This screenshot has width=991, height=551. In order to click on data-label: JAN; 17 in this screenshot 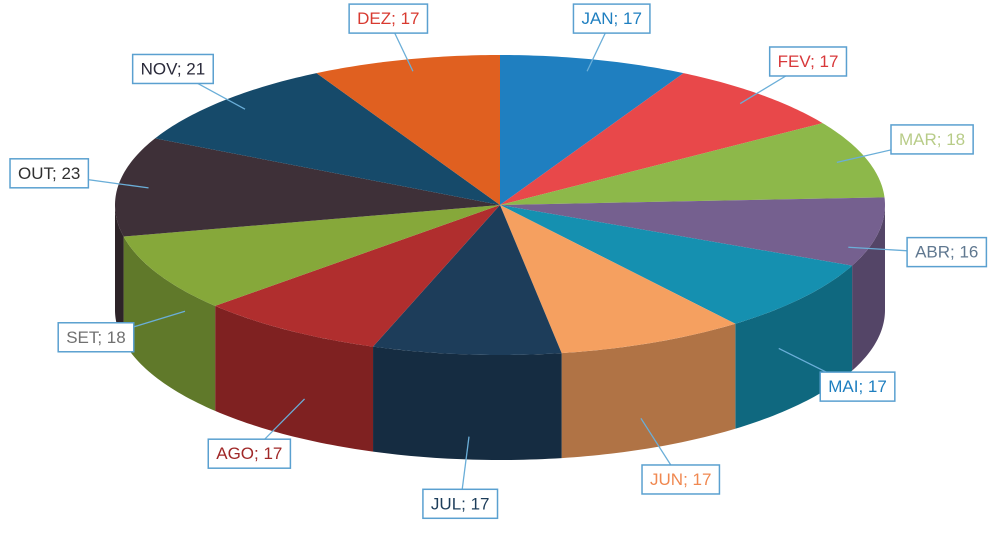, I will do `click(611, 18)`.